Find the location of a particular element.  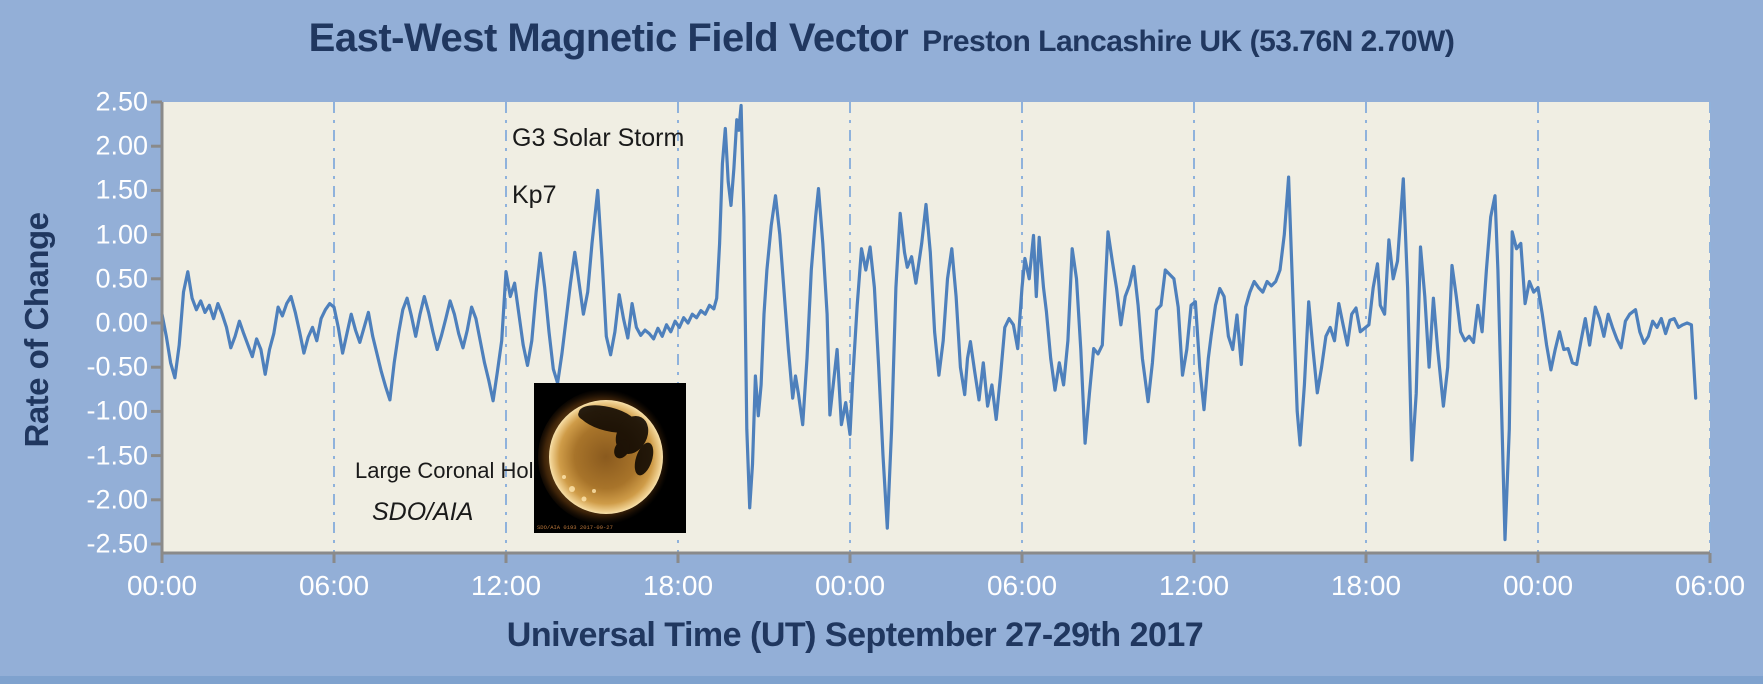

annotation-g3-solar-storm: G3 Solar Storm is located at coordinates (598, 138).